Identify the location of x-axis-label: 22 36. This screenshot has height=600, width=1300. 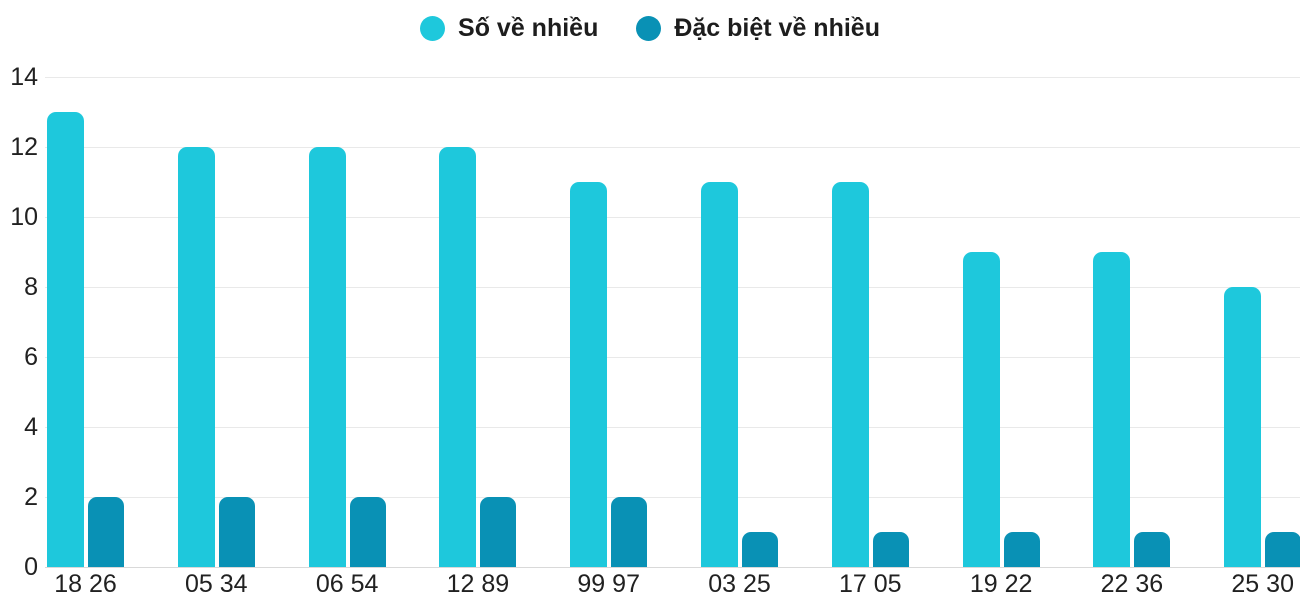
(1132, 584).